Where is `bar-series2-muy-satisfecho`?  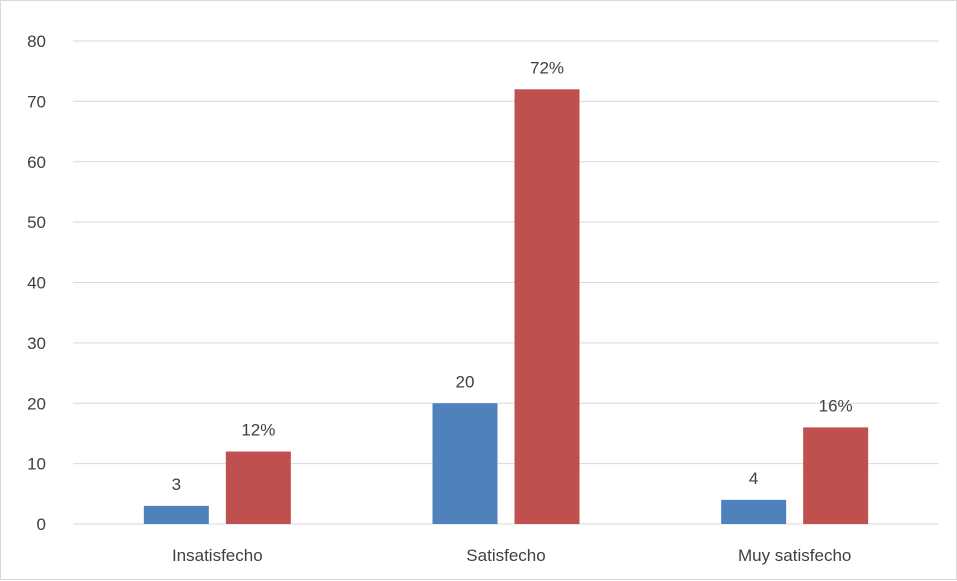 bar-series2-muy-satisfecho is located at coordinates (836, 475).